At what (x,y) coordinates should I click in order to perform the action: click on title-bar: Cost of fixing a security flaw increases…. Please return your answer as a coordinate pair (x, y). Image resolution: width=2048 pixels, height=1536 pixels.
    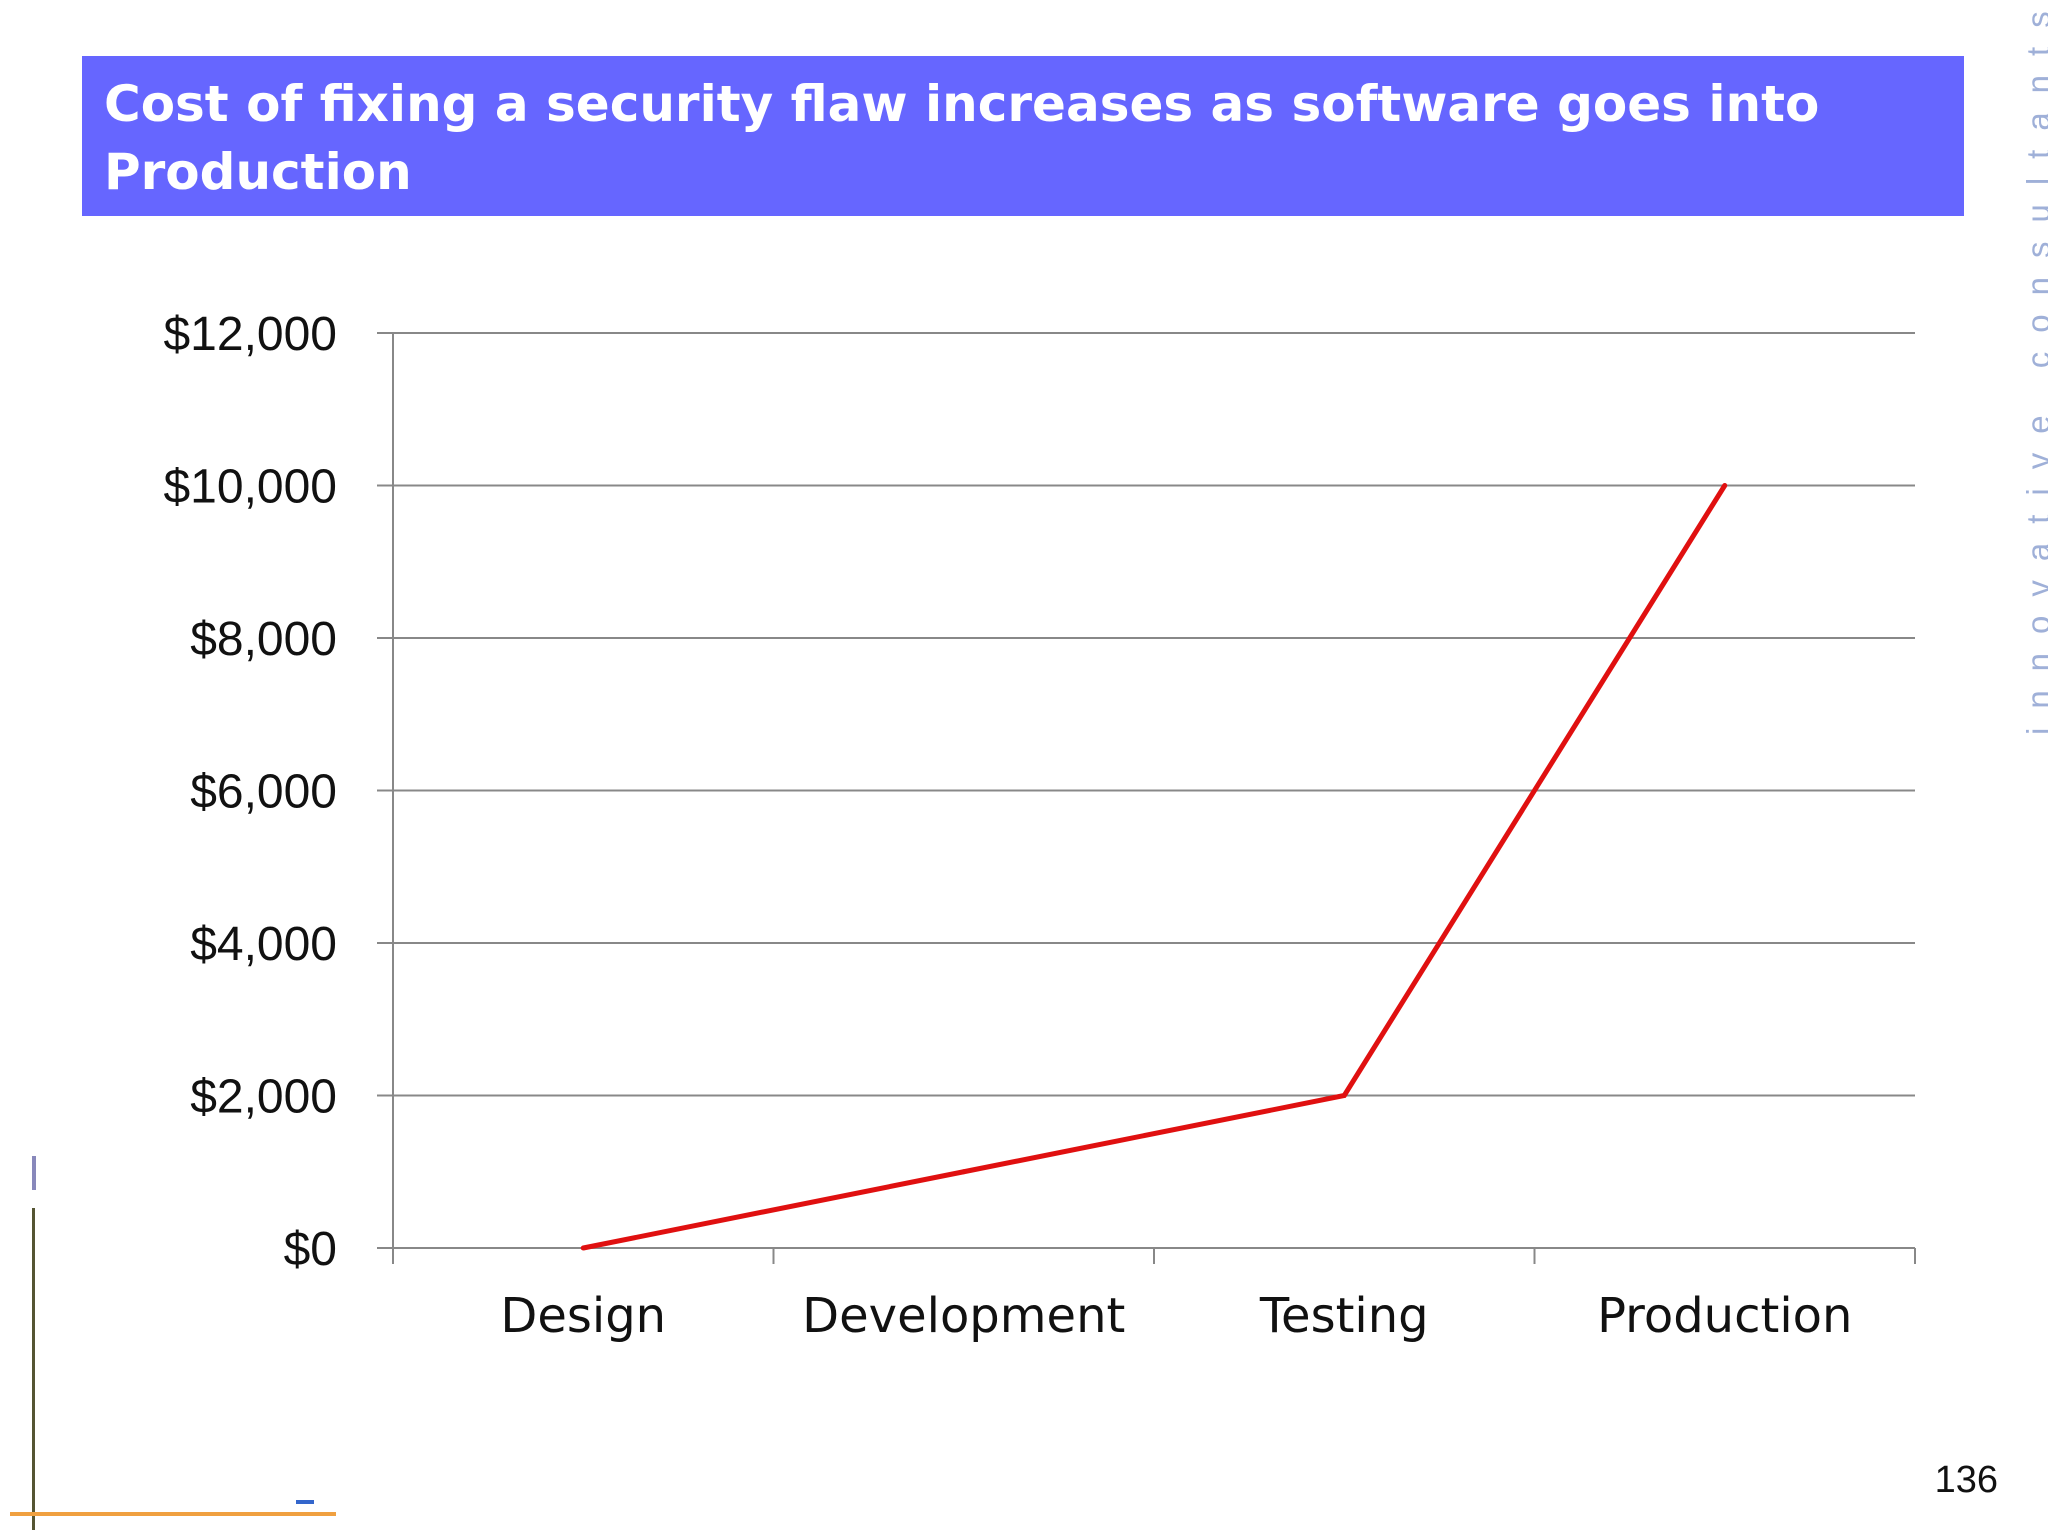
    Looking at the image, I should click on (1023, 136).